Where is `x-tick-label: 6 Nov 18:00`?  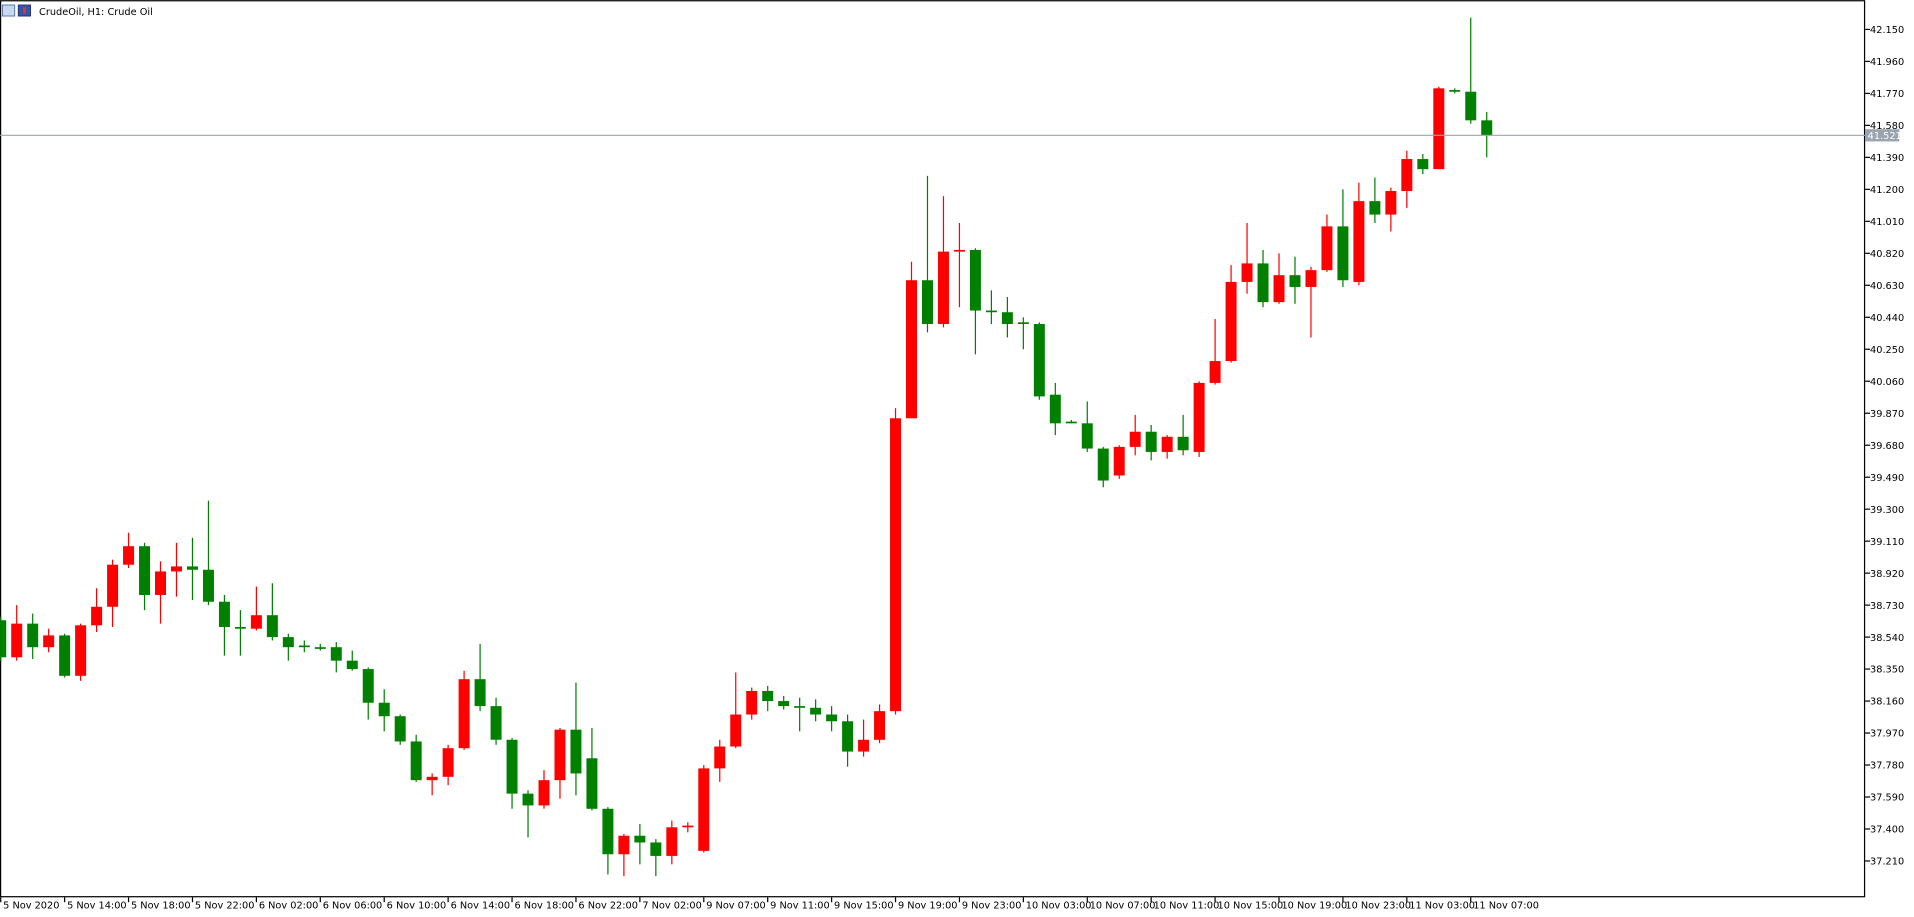 x-tick-label: 6 Nov 18:00 is located at coordinates (544, 905).